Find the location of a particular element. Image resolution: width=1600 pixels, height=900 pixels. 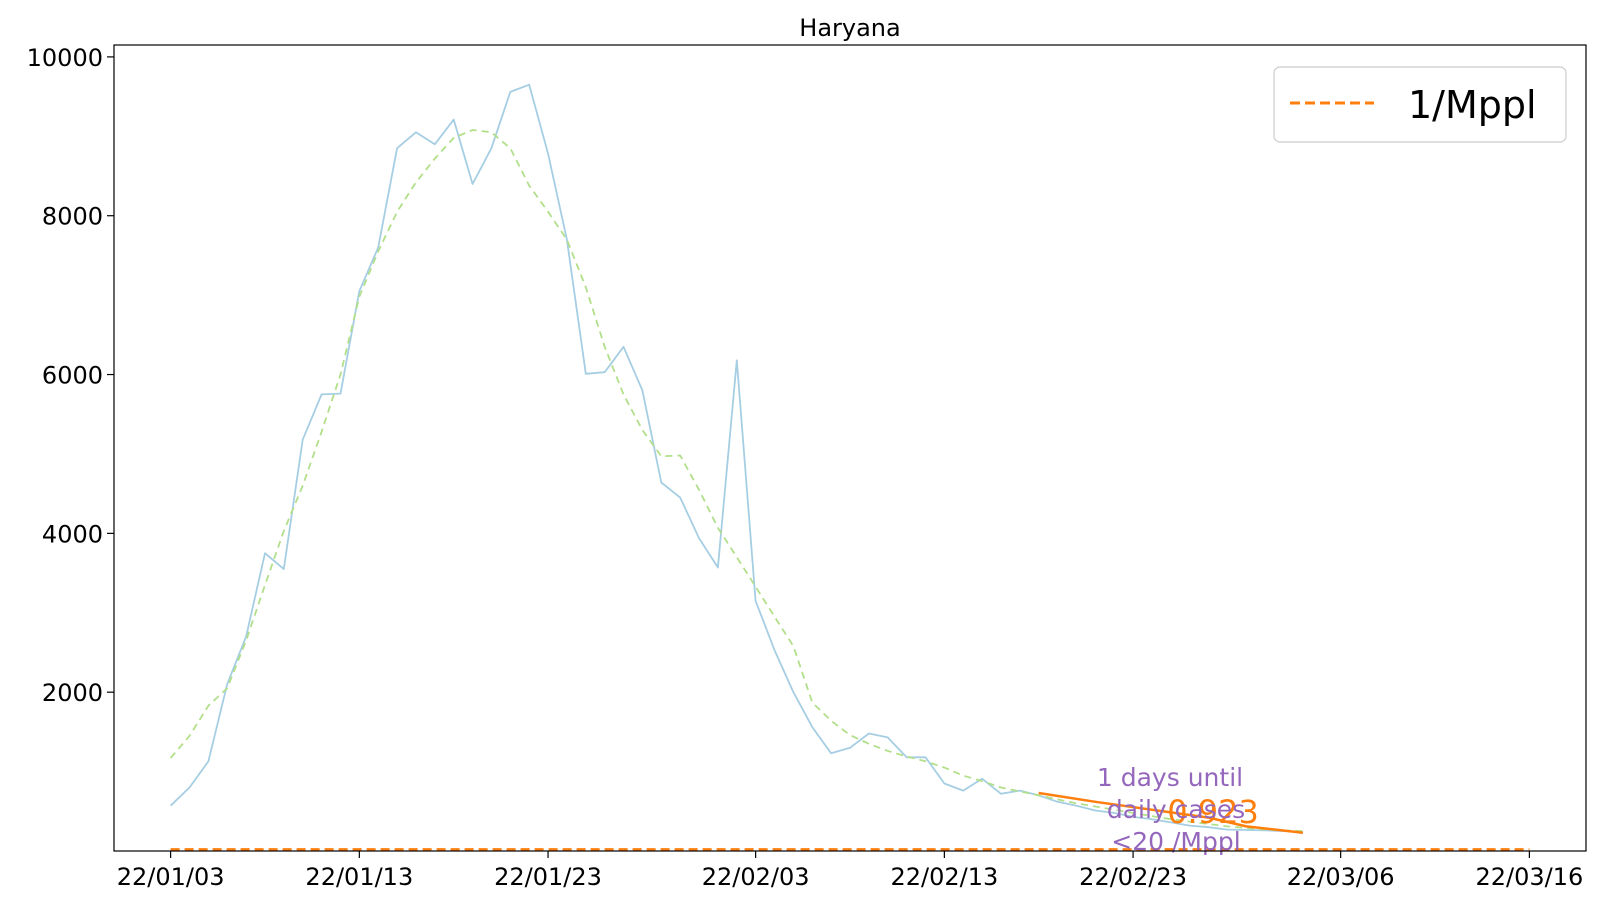

y-axis: 2000 4000 6000 8000 10000 is located at coordinates (70, 375).